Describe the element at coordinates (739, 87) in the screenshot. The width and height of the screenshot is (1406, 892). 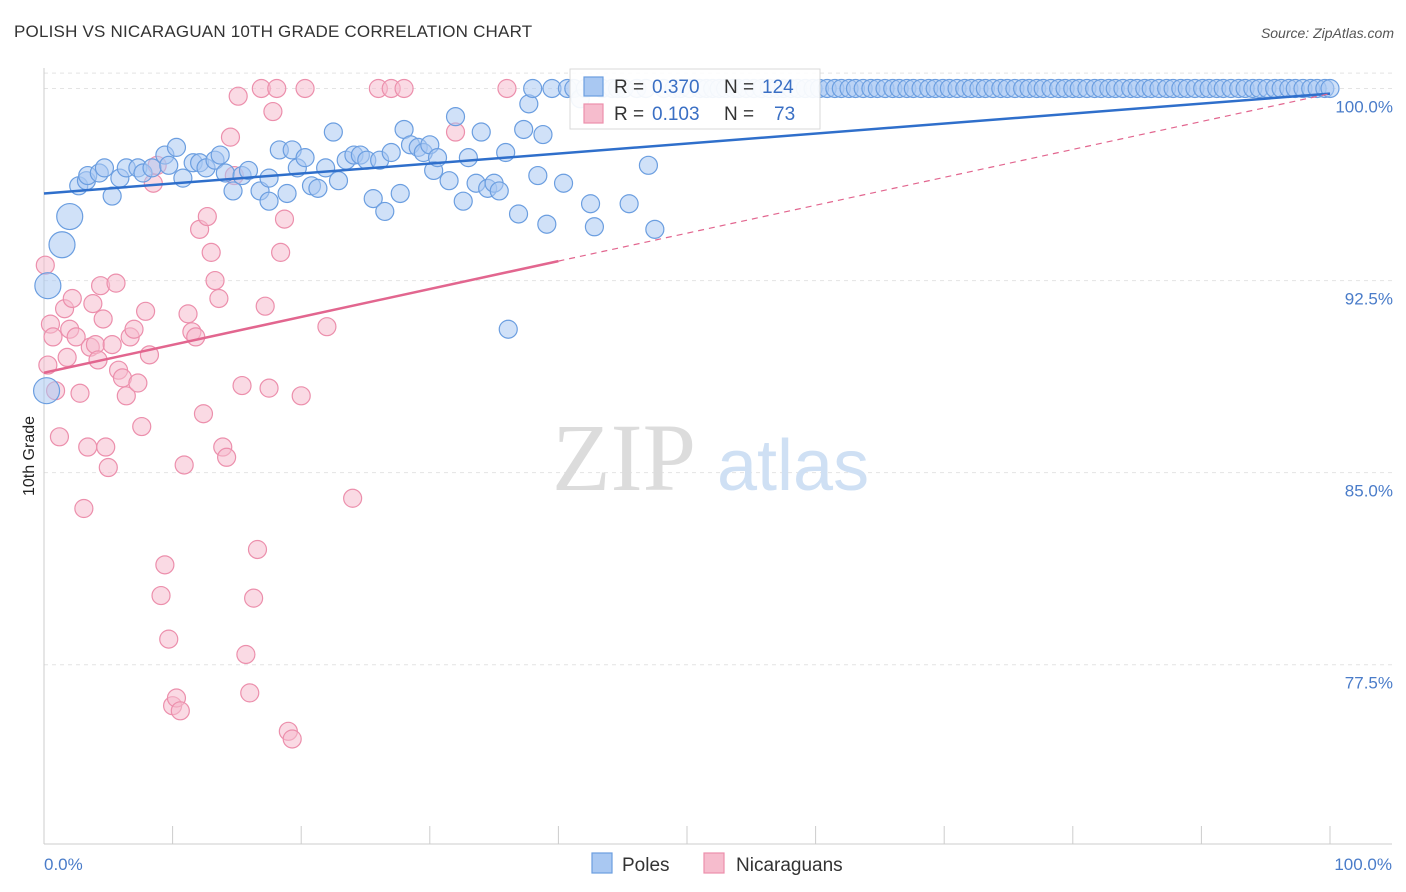
I see `legend-poles-n-label: N =` at that location.